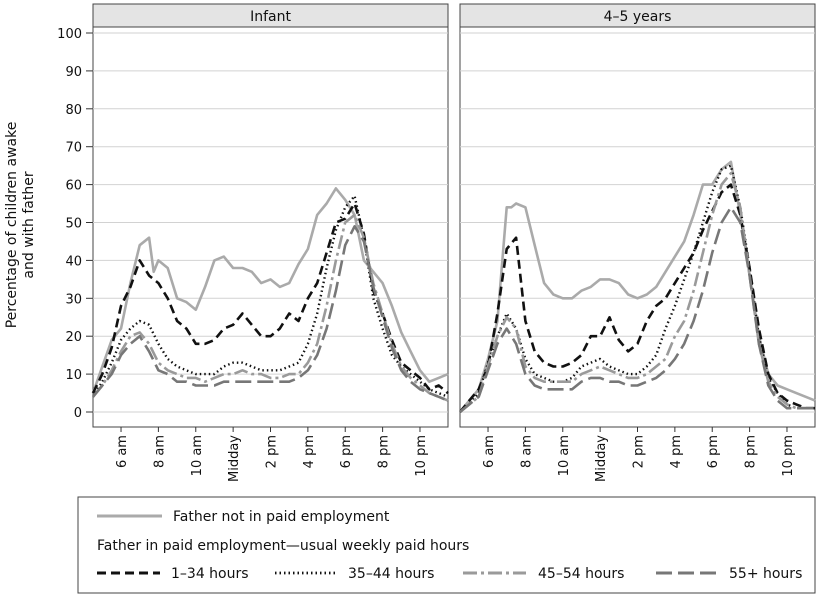 The image size is (818, 594). I want to click on legend-label: Father not in paid employment, so click(281, 517).